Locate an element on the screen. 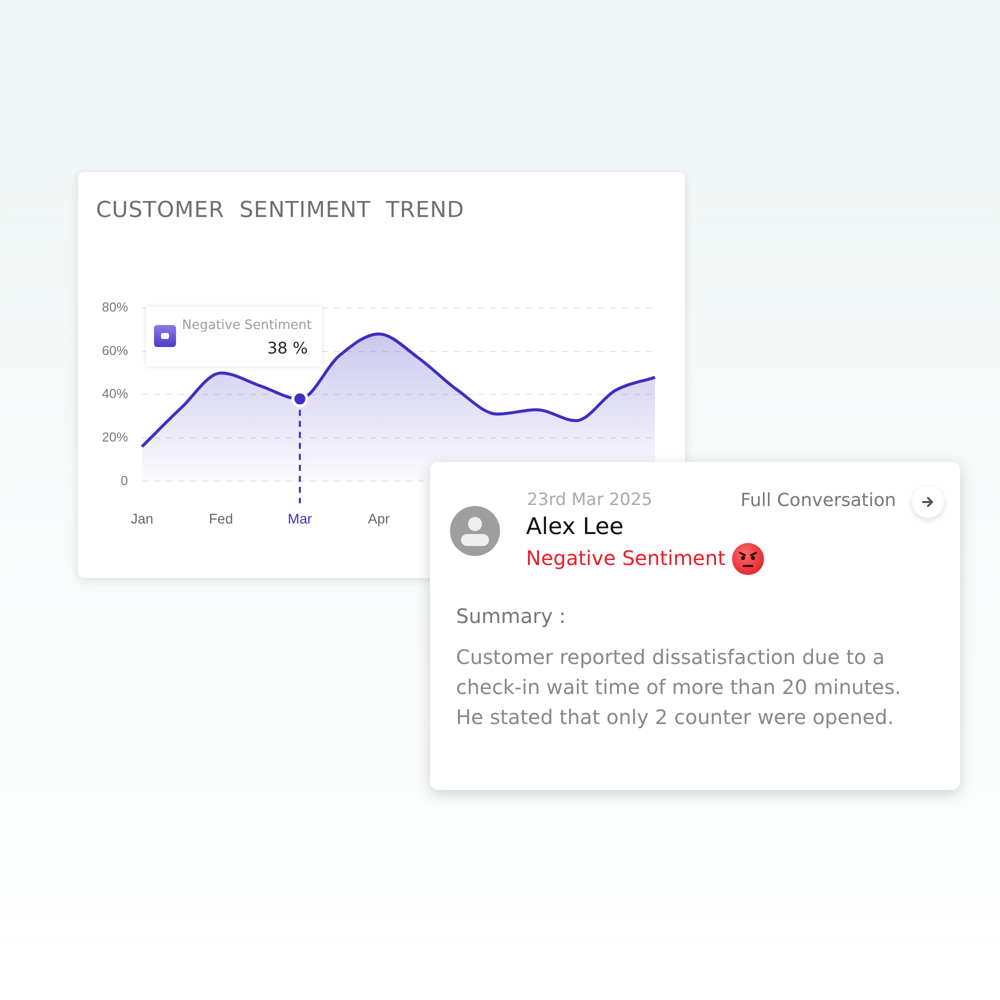  text: Customer reported dissatisfaction due to a check-in wait time of more than 20 minutes. He stated that only 2 counter were opened. is located at coordinates (679, 687).